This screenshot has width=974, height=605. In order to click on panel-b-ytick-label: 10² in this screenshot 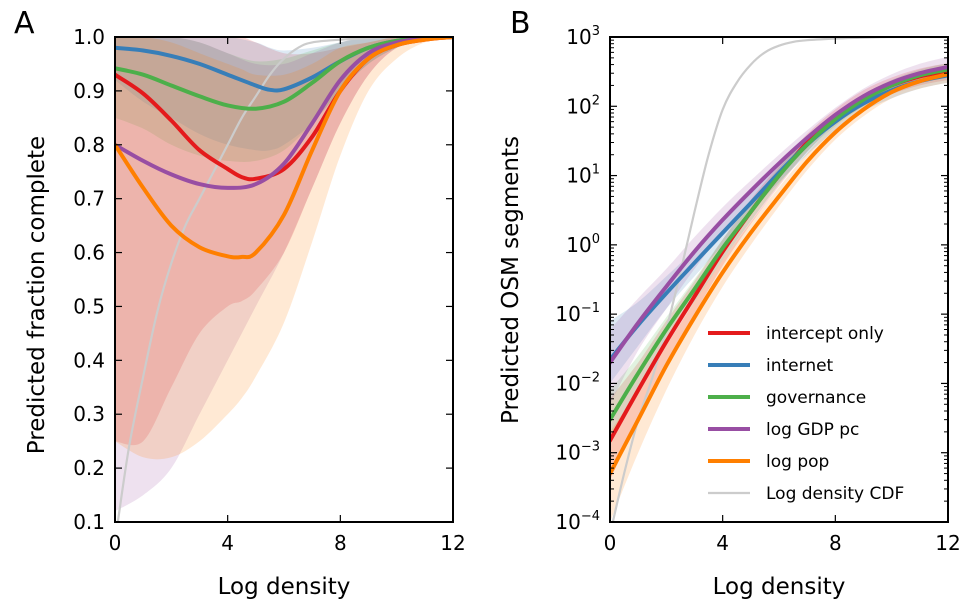, I will do `click(583, 105)`.